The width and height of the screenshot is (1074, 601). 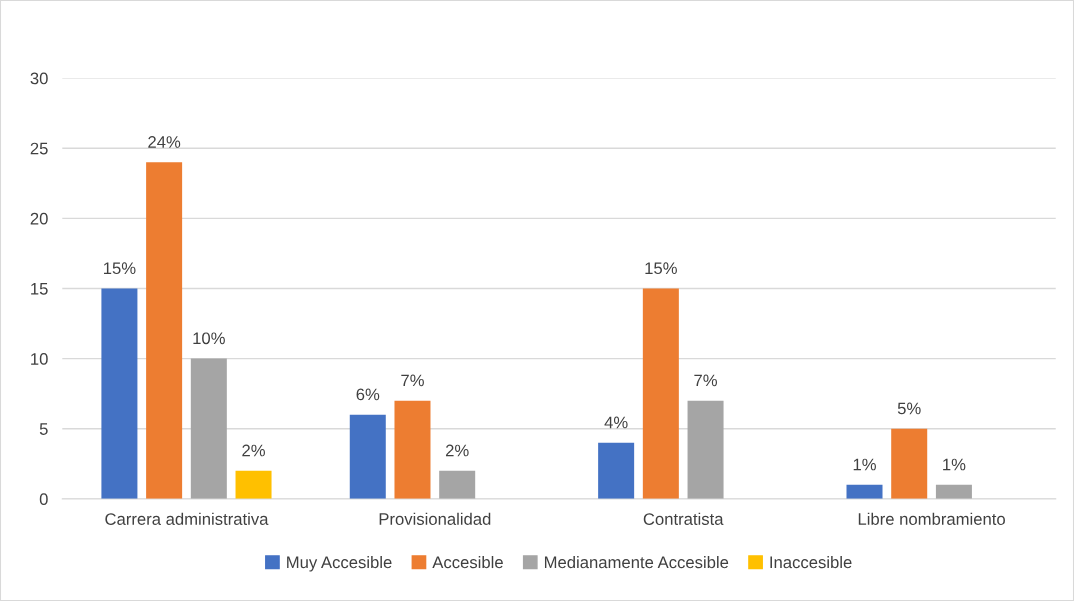 What do you see at coordinates (616, 422) in the screenshot?
I see `data-label: 4%` at bounding box center [616, 422].